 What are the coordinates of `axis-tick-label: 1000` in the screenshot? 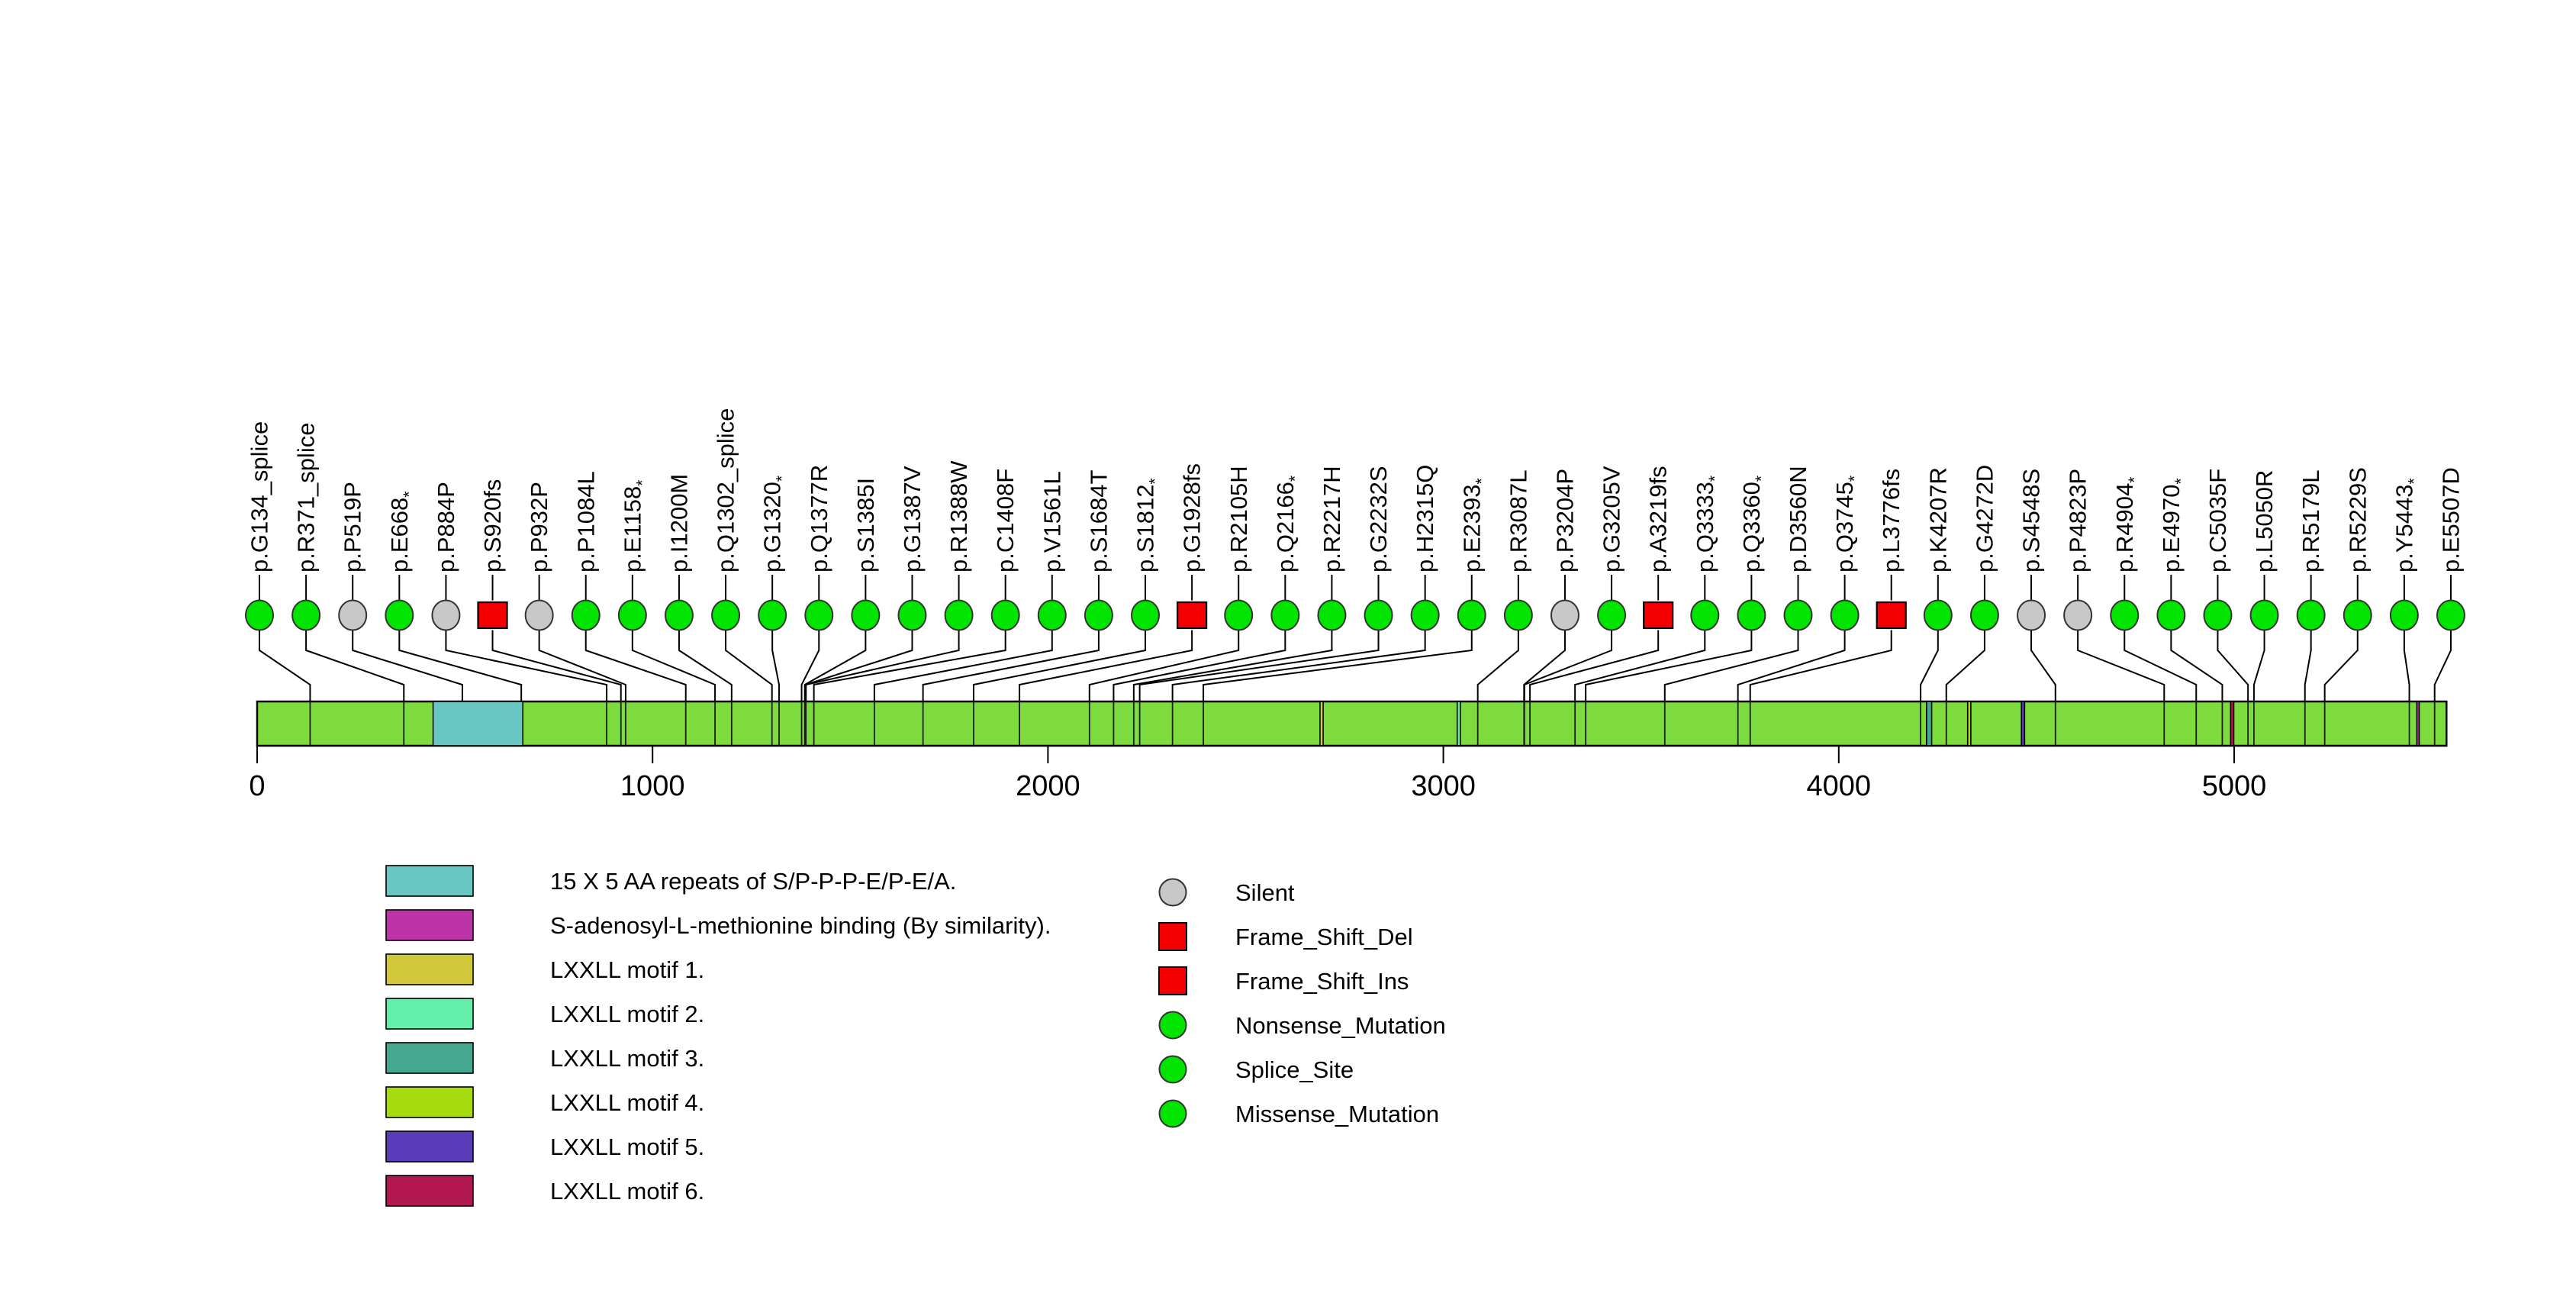 It's located at (652, 786).